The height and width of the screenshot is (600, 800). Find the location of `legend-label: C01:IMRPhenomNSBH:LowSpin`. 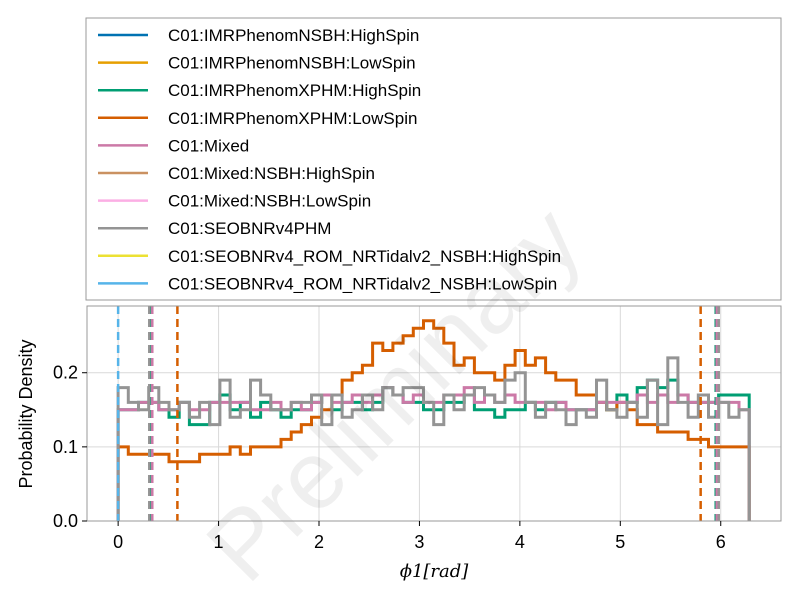

legend-label: C01:IMRPhenomNSBH:LowSpin is located at coordinates (292, 63).